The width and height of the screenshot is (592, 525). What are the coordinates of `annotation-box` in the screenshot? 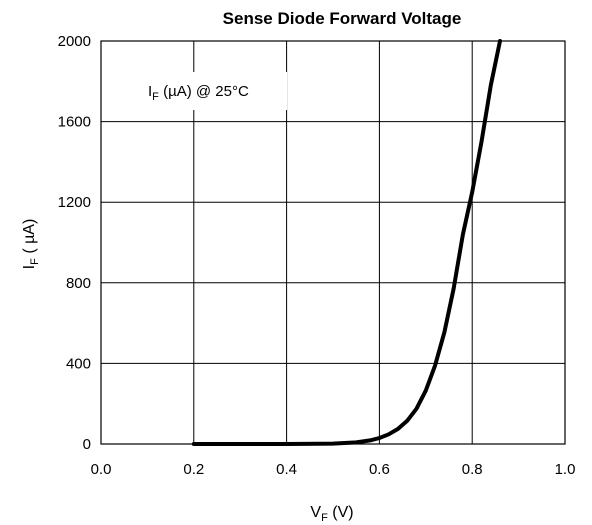 It's located at (209, 91).